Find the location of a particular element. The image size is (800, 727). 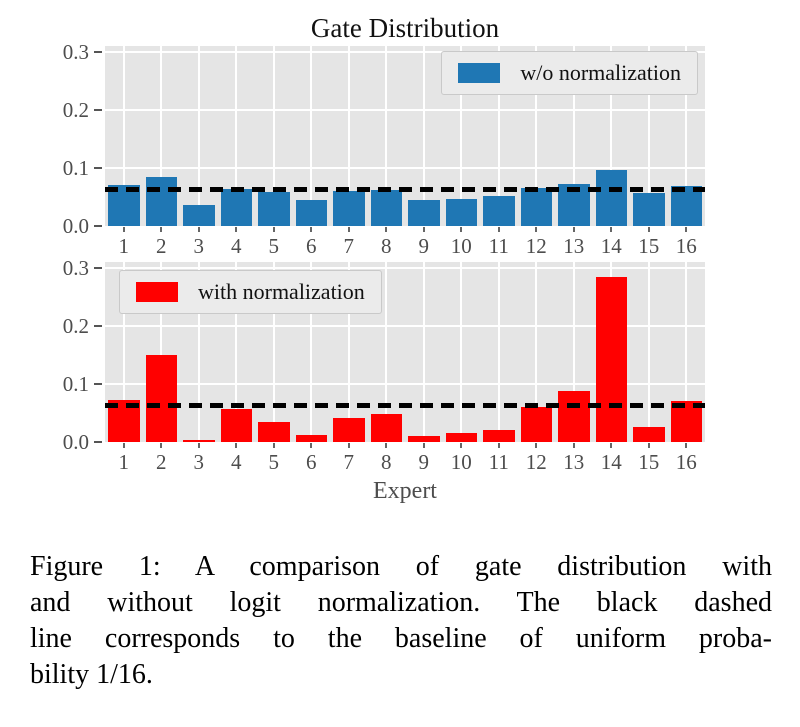

x-axis-ticks-bottom: 1 2 3 4 5 6 7 8 9 10 11 12 13 14 15 16 is located at coordinates (405, 458).